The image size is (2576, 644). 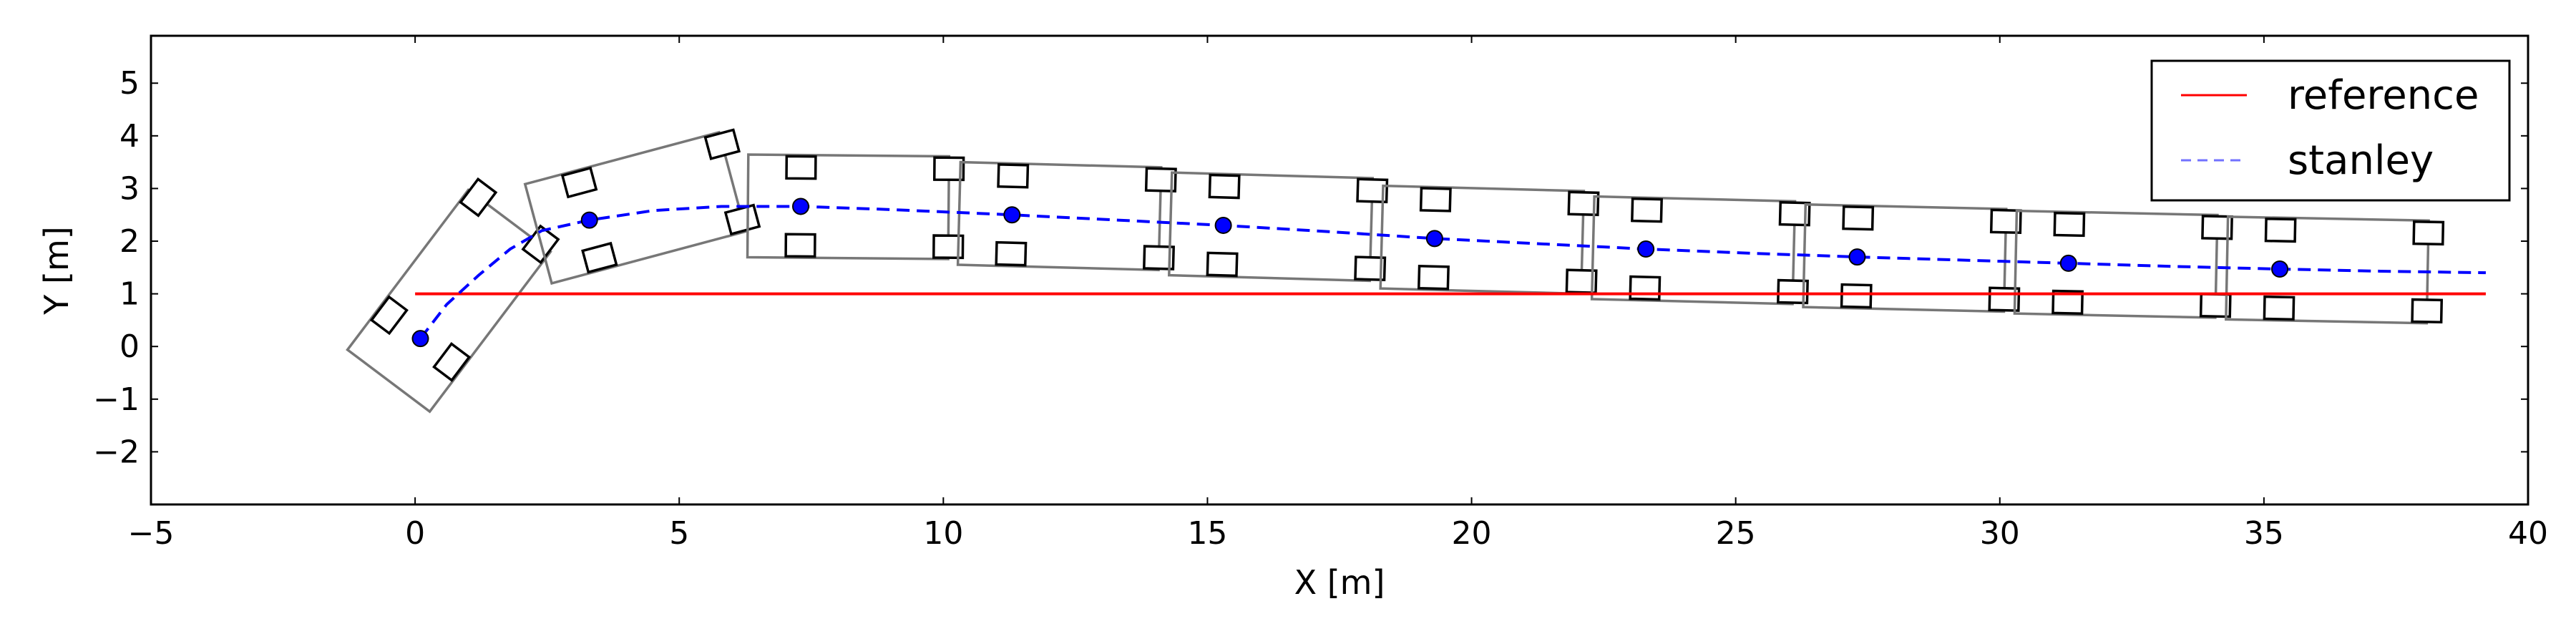 What do you see at coordinates (129, 346) in the screenshot?
I see `y-tick-label: 0` at bounding box center [129, 346].